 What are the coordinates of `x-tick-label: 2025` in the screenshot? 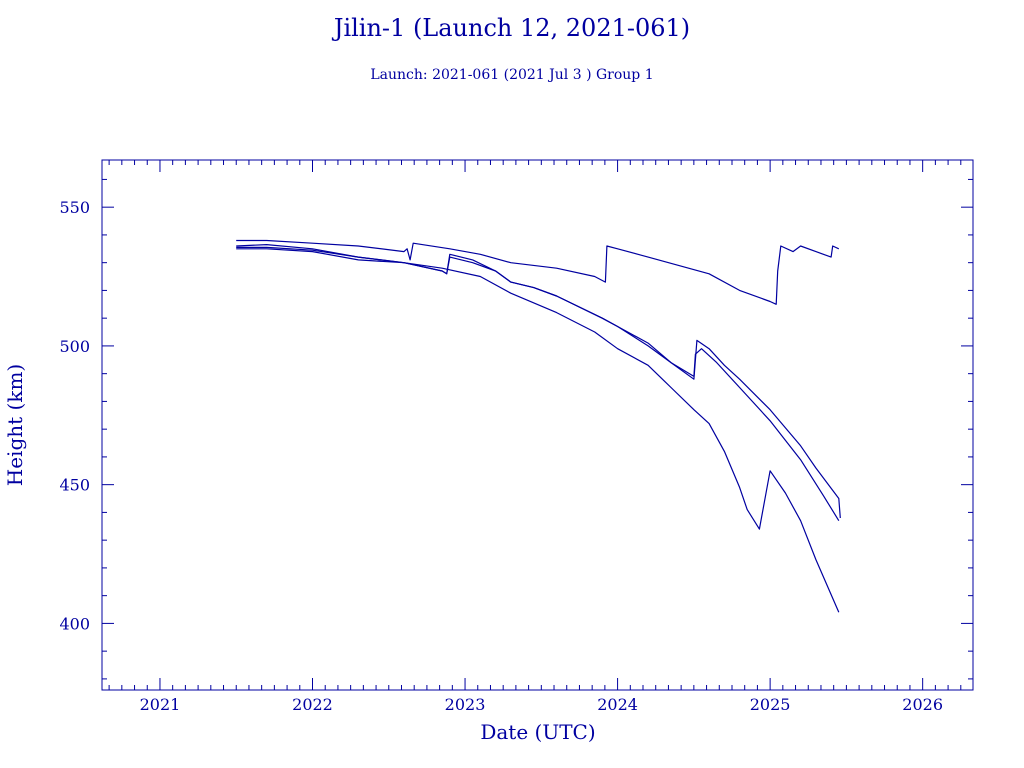 It's located at (770, 704).